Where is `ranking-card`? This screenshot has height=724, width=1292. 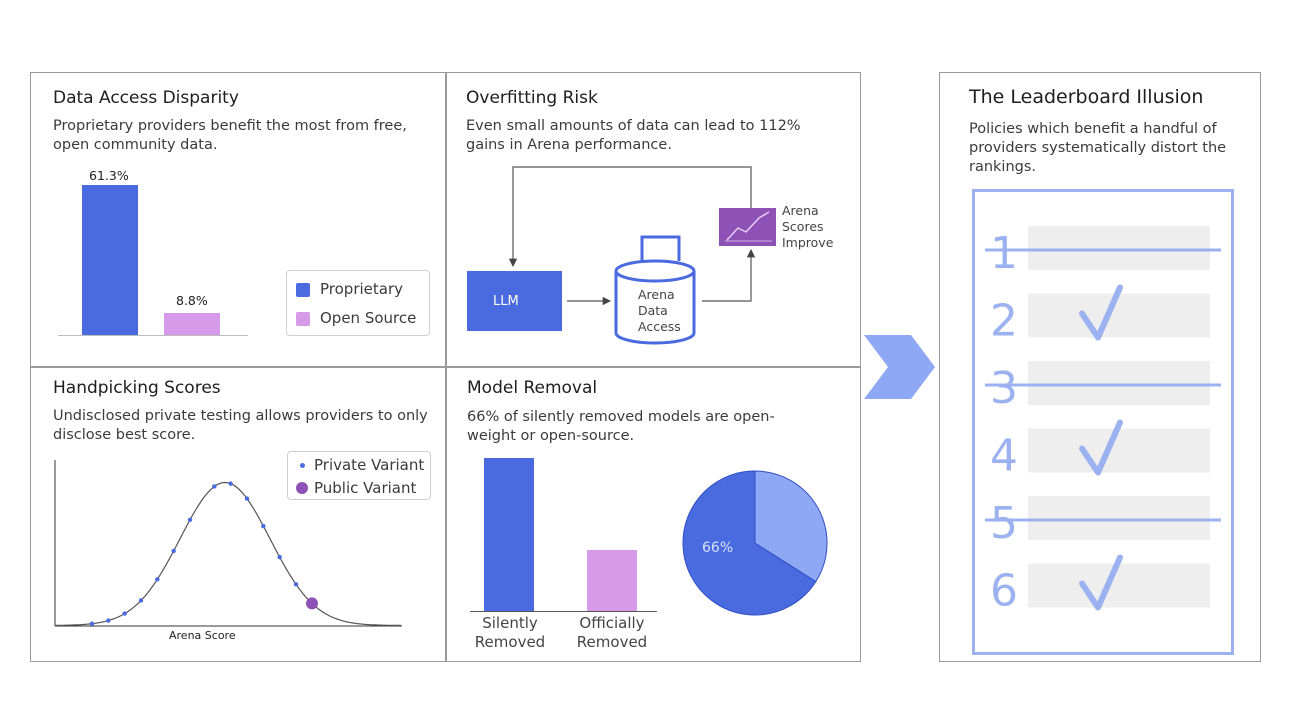
ranking-card is located at coordinates (1103, 422).